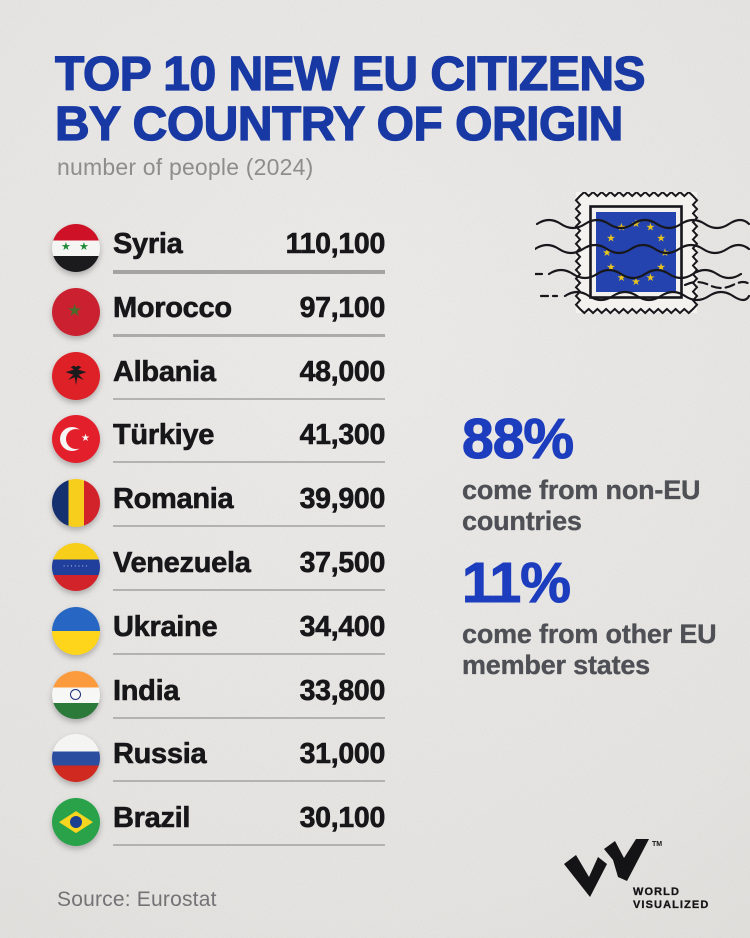  What do you see at coordinates (602, 472) in the screenshot?
I see `stat-callout-non-eu: 88% come from non-EU countries` at bounding box center [602, 472].